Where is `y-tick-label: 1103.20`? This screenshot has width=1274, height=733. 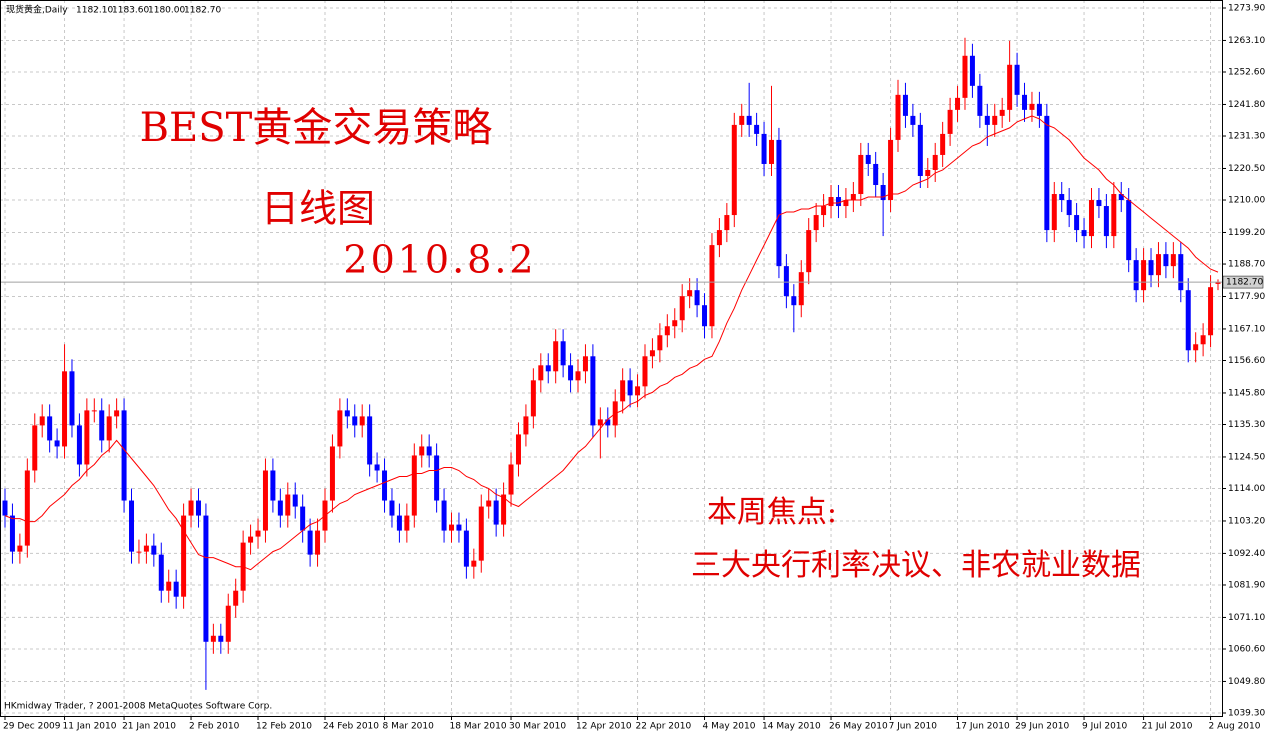 y-tick-label: 1103.20 is located at coordinates (1246, 521).